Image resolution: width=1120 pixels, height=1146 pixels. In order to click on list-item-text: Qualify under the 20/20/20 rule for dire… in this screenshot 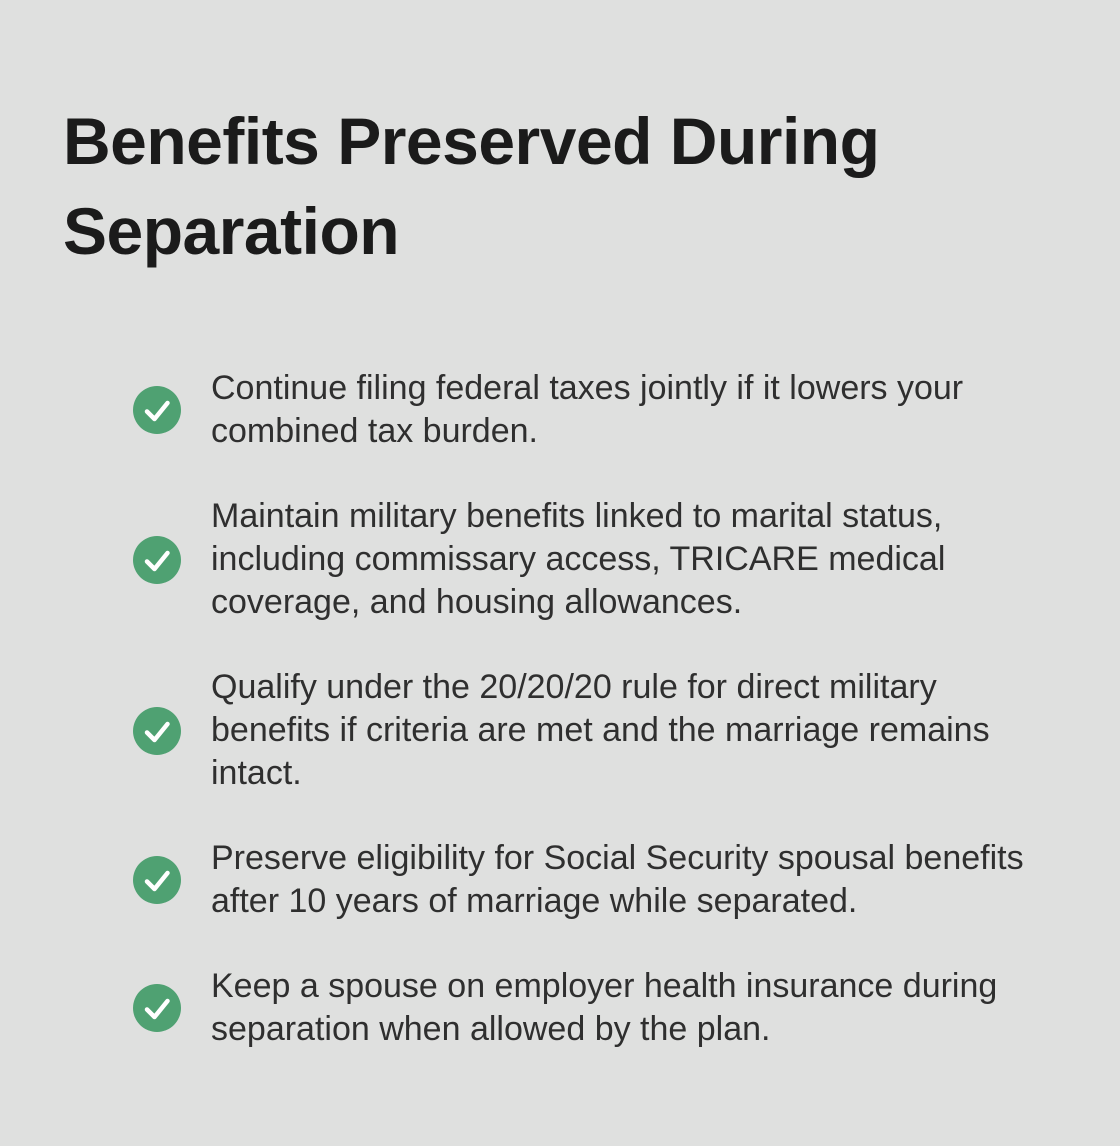, I will do `click(600, 730)`.